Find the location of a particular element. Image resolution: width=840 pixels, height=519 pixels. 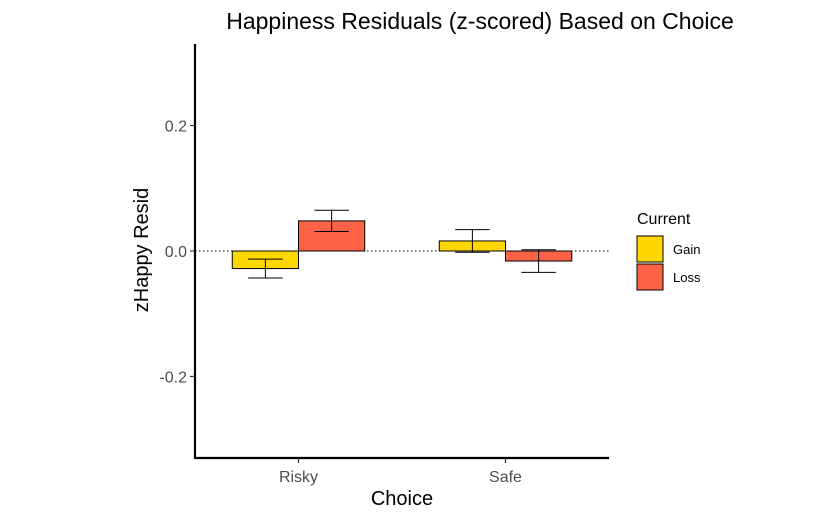

error-bar-loss-risky is located at coordinates (331, 221).